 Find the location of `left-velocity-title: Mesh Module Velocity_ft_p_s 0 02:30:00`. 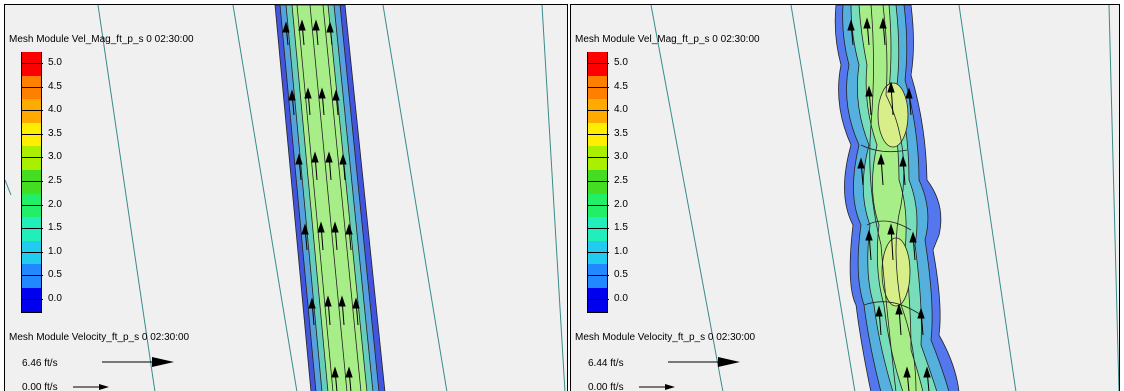

left-velocity-title: Mesh Module Velocity_ft_p_s 0 02:30:00 is located at coordinates (99, 337).